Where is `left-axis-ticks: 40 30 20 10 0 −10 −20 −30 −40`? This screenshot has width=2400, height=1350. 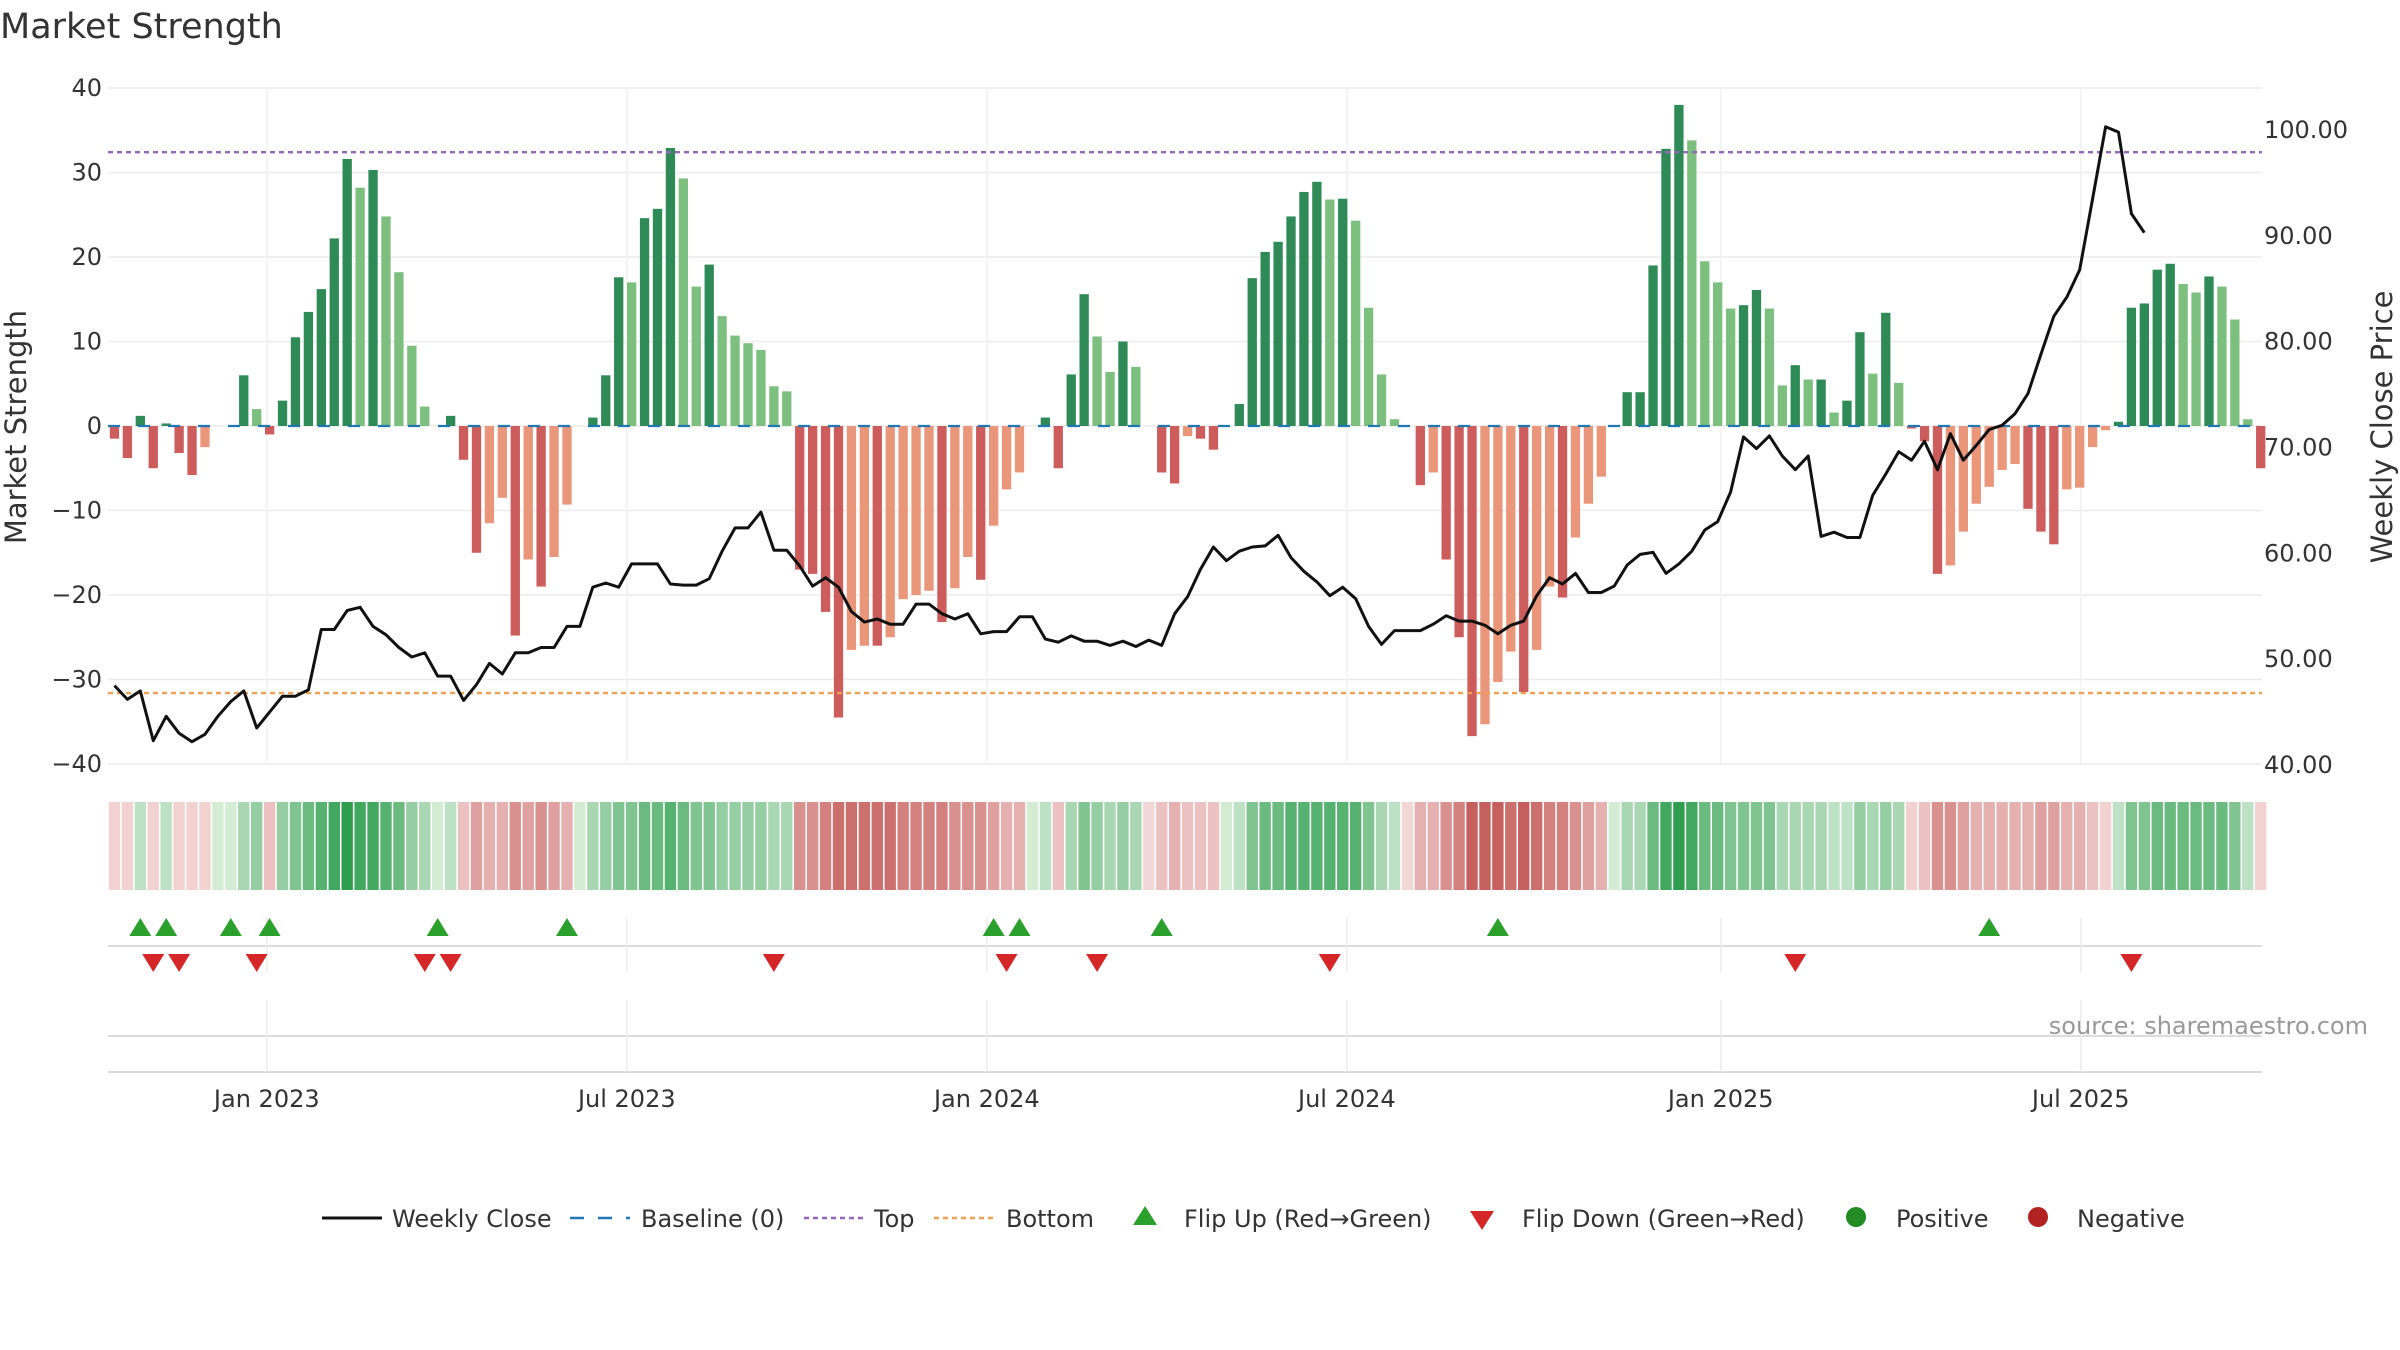
left-axis-ticks: 40 30 20 10 0 −10 −20 −30 −40 is located at coordinates (76, 426).